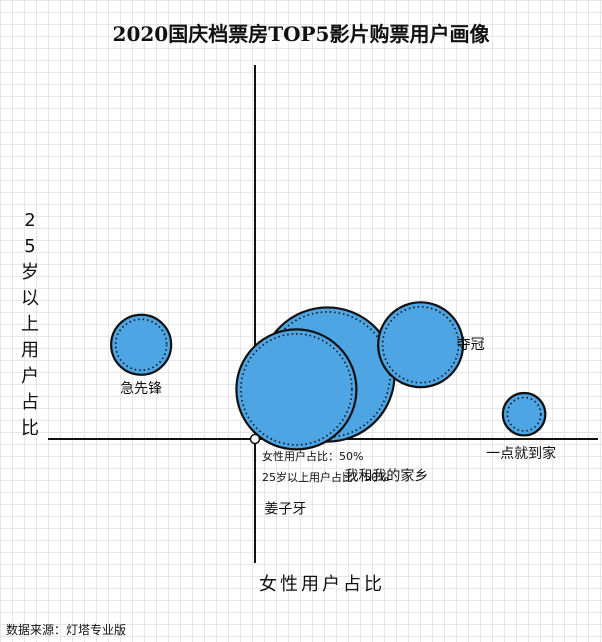 This screenshot has width=602, height=642. I want to click on source-note: 数据来源：灯塔专业版, so click(66, 629).